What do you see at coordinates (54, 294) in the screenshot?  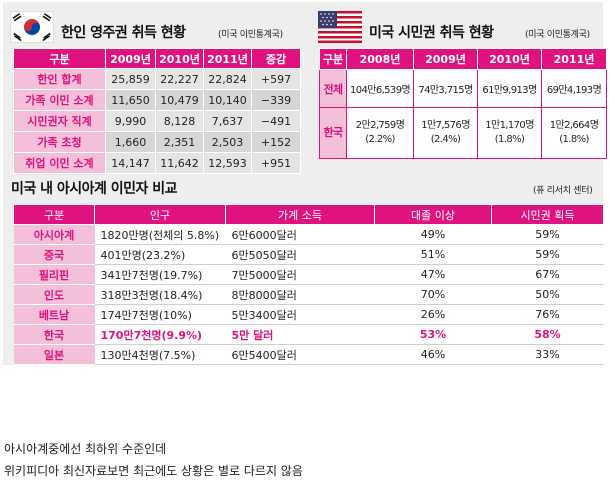 I see `row-label: 인도` at bounding box center [54, 294].